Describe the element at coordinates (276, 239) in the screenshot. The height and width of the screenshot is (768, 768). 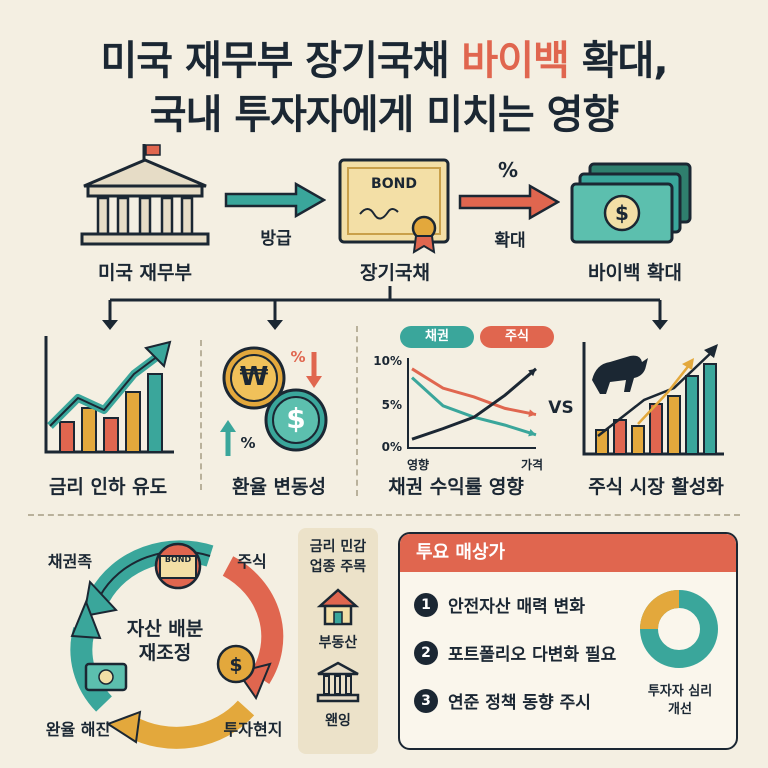
I see `arrow-issue-label: 방급` at that location.